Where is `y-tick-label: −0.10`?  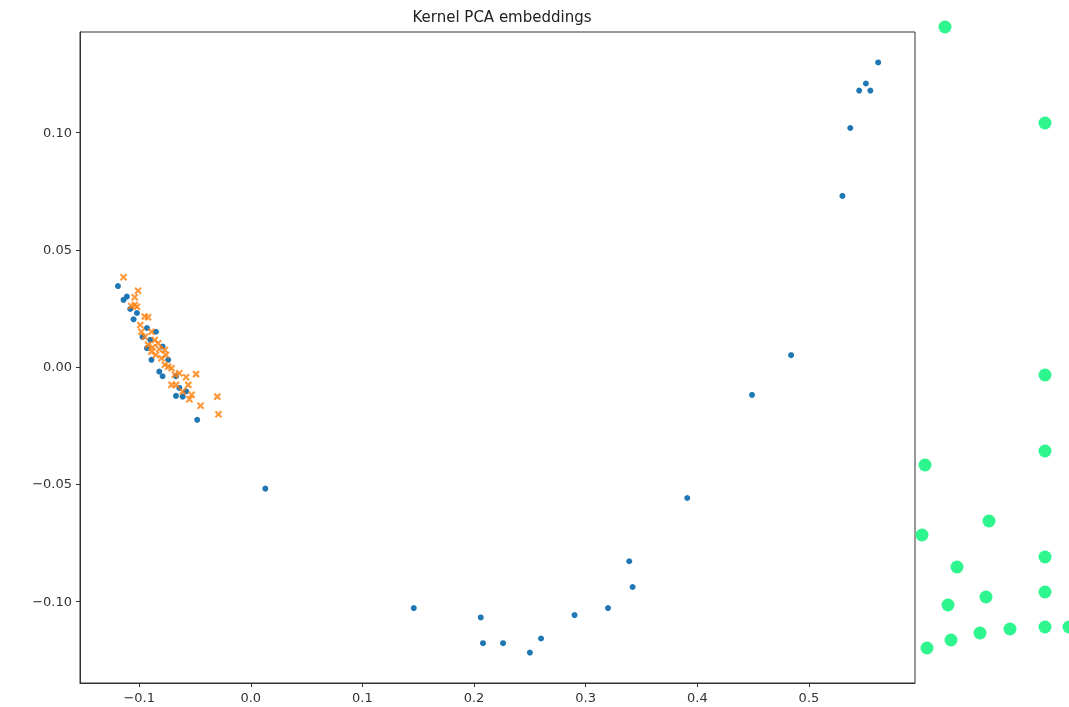 y-tick-label: −0.10 is located at coordinates (52, 601).